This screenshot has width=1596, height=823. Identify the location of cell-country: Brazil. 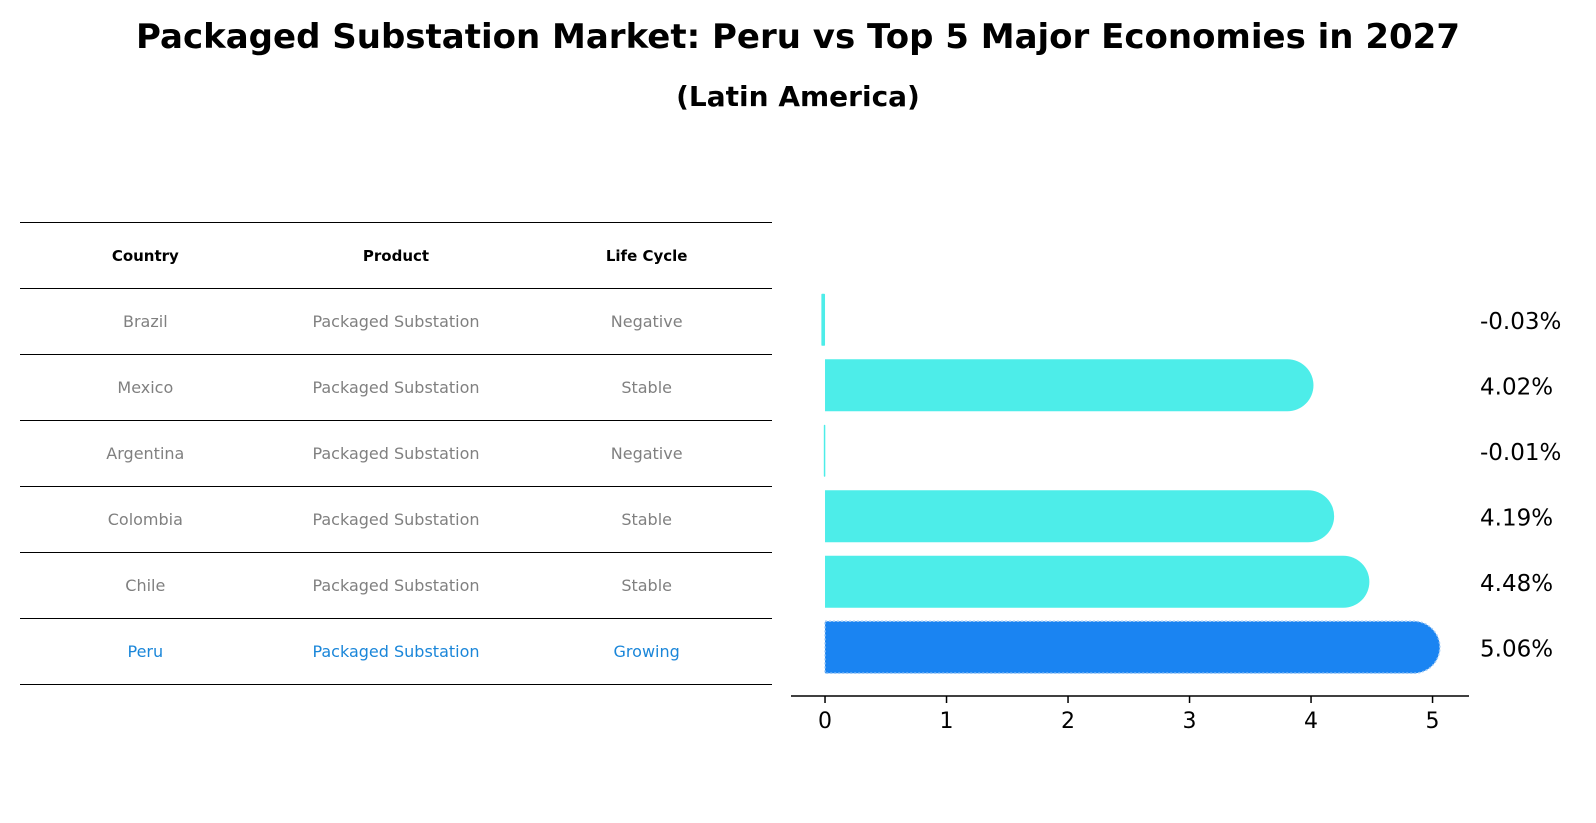
(145, 321).